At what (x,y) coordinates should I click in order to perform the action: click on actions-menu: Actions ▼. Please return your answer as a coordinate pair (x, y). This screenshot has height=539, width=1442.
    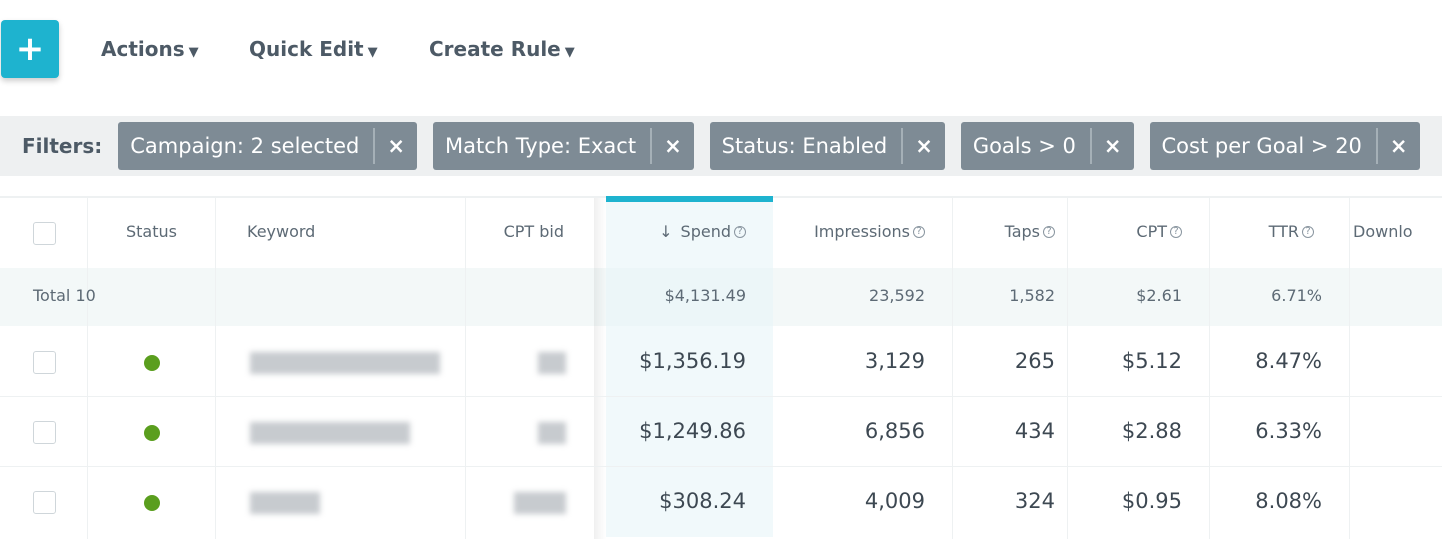
    Looking at the image, I should click on (150, 49).